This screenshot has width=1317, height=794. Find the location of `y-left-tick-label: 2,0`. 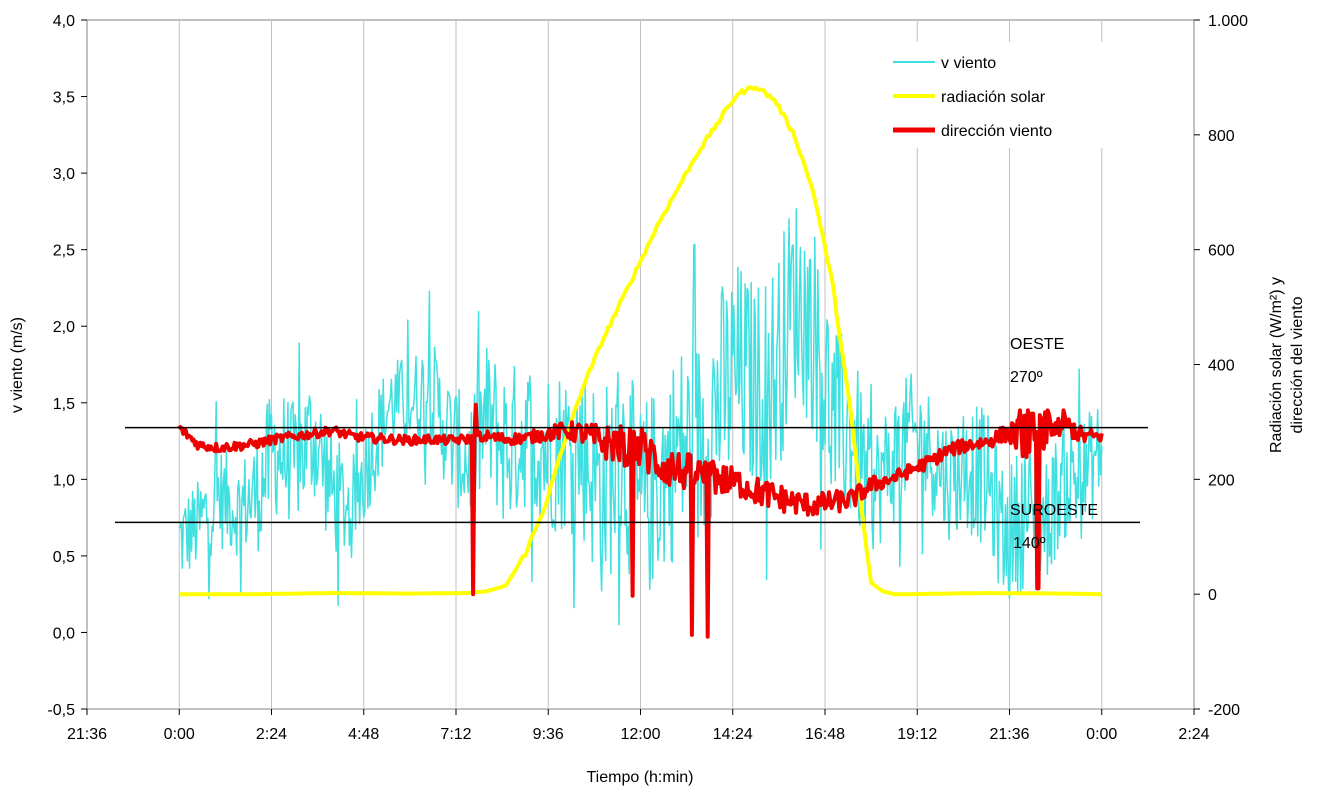

y-left-tick-label: 2,0 is located at coordinates (64, 327).